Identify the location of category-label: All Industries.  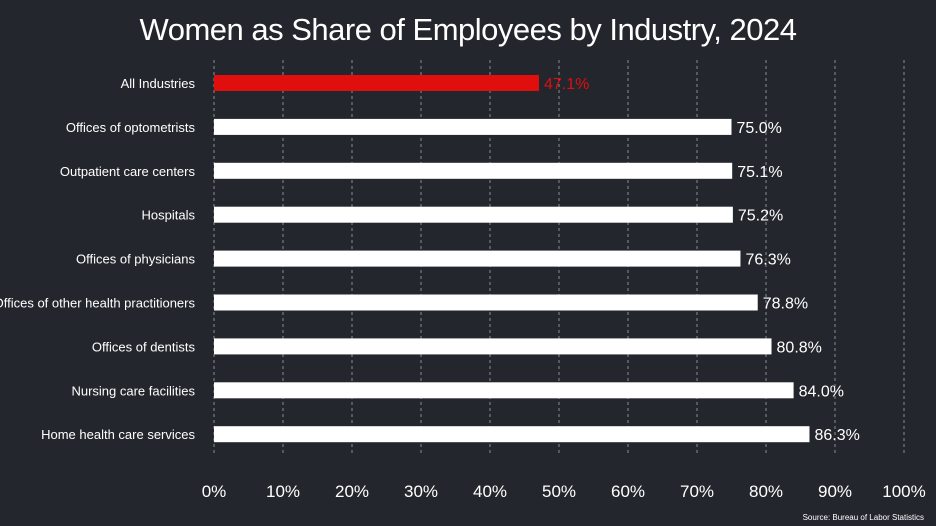
(158, 83).